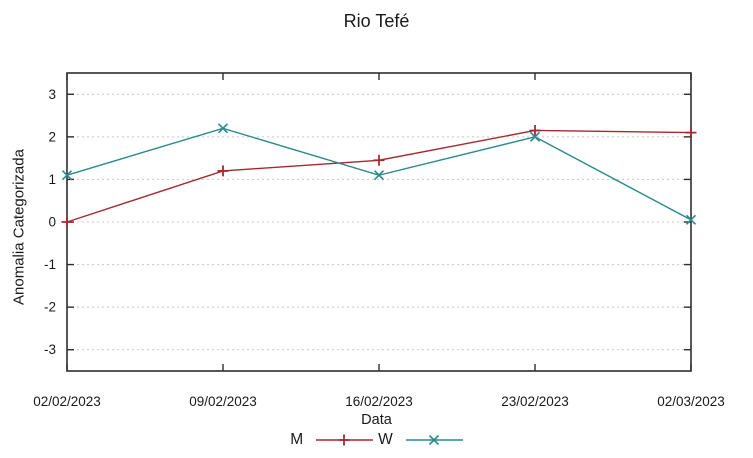 The height and width of the screenshot is (458, 753). Describe the element at coordinates (50, 349) in the screenshot. I see `y-tick-label: -3` at that location.